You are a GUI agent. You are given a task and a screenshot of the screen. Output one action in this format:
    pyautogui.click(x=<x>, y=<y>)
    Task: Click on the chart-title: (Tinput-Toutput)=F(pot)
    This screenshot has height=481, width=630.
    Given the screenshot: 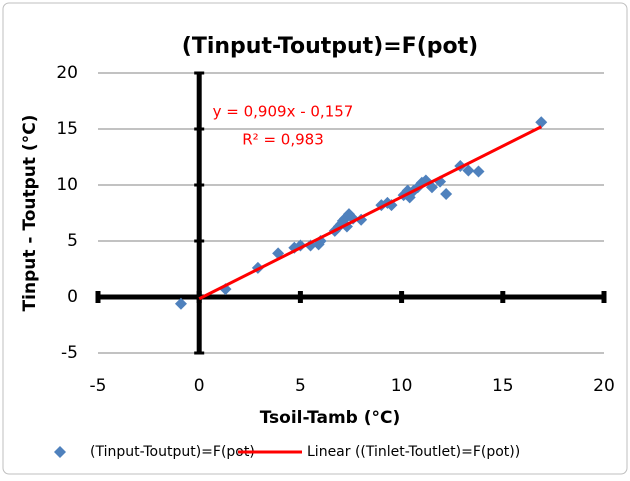 What is the action you would take?
    pyautogui.click(x=330, y=46)
    